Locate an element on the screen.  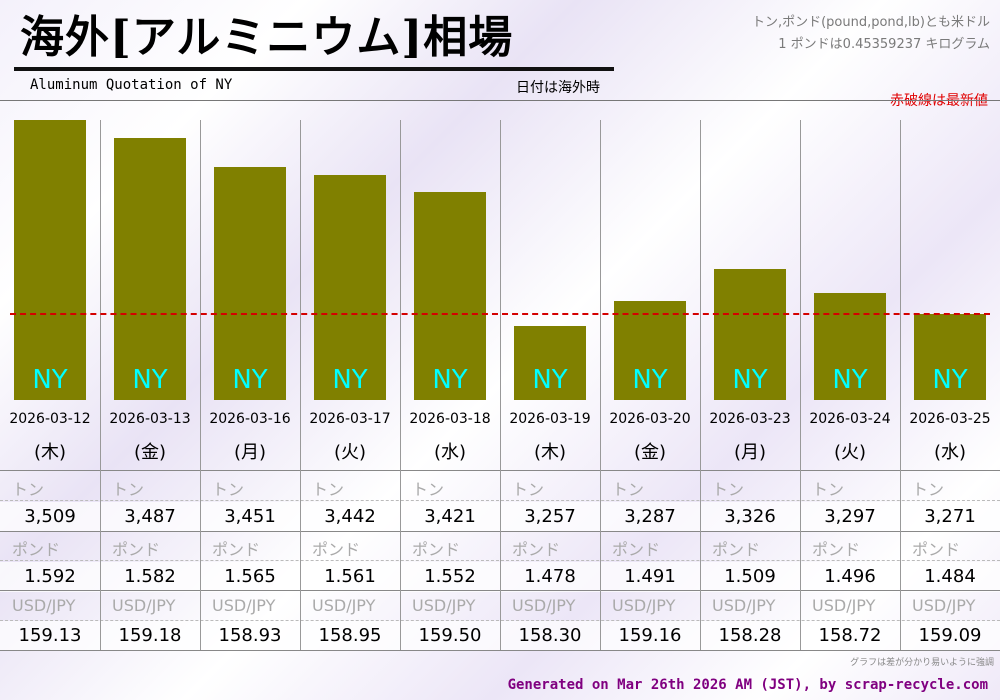
ton-value: 3,271 is located at coordinates (950, 516).